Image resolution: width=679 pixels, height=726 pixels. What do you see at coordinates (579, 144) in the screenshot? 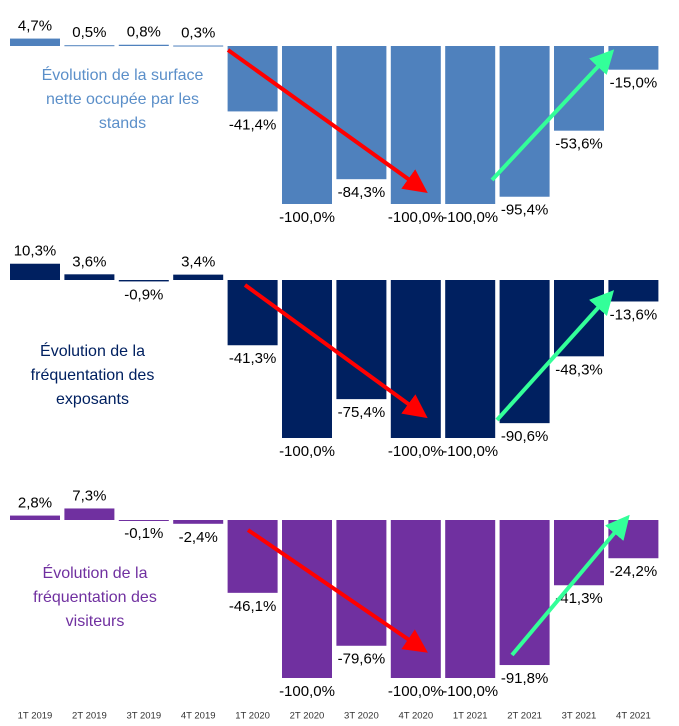
I see `value-label: -53,6%` at bounding box center [579, 144].